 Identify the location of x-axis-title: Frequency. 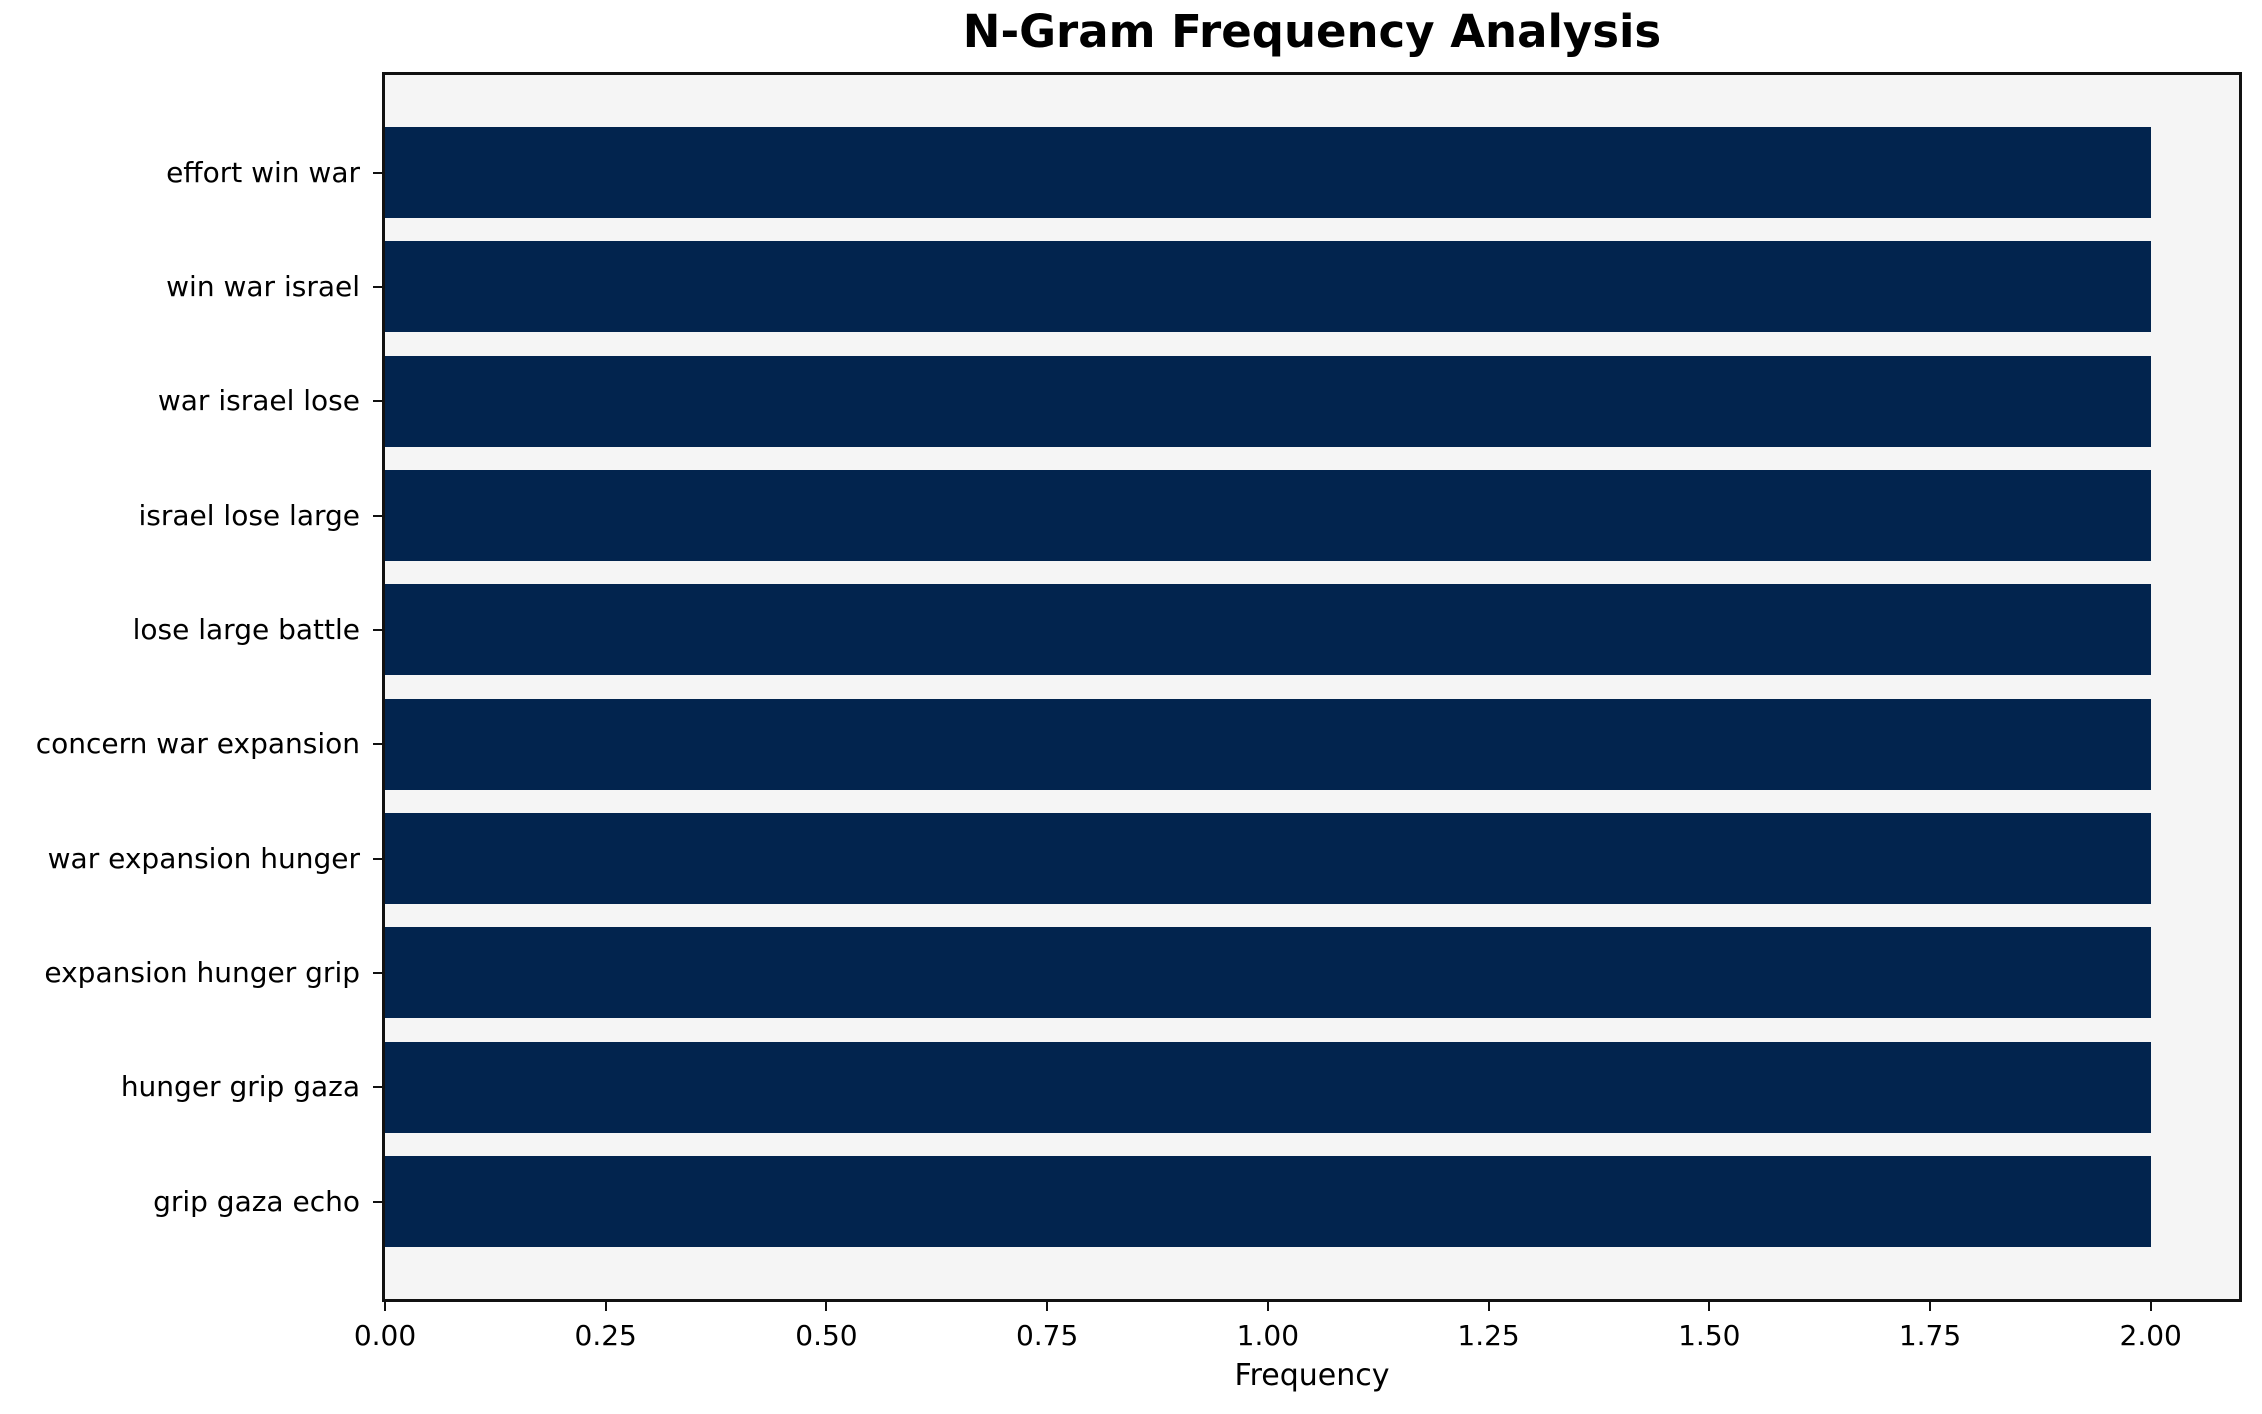
(1312, 1375).